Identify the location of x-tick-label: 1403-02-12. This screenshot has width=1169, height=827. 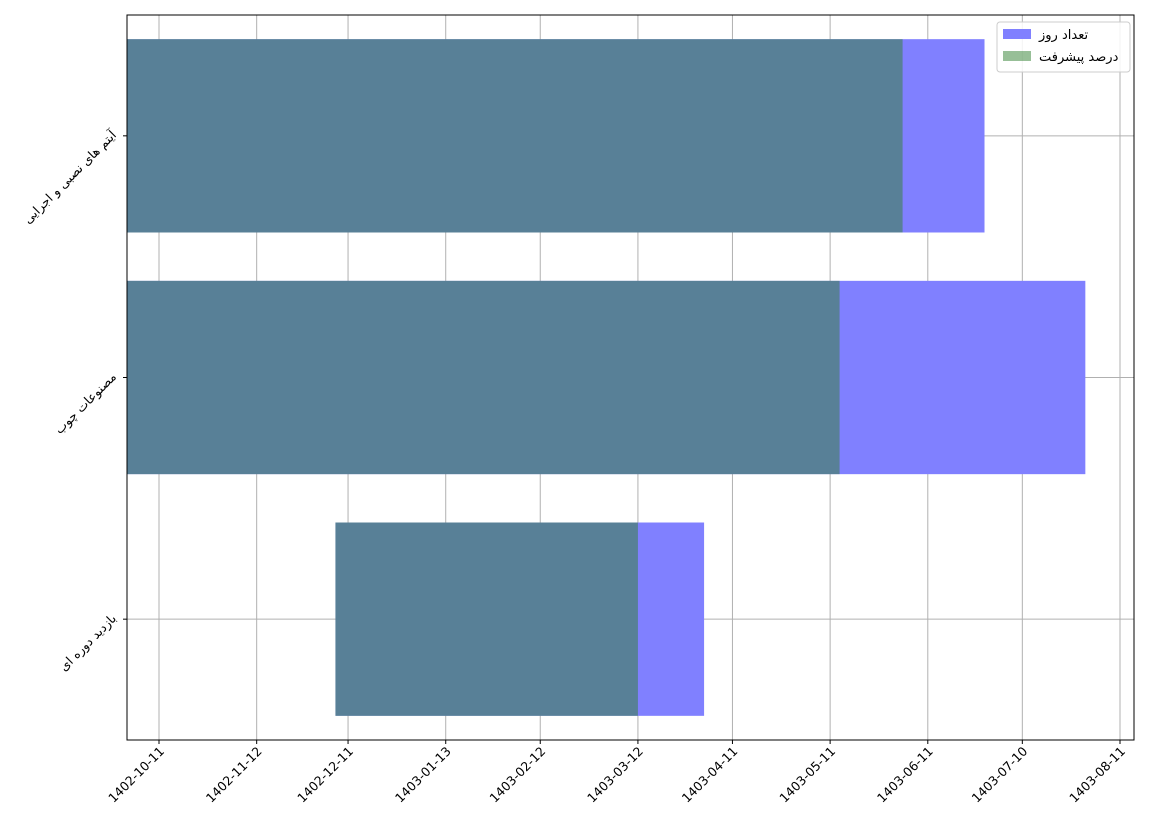
(517, 775).